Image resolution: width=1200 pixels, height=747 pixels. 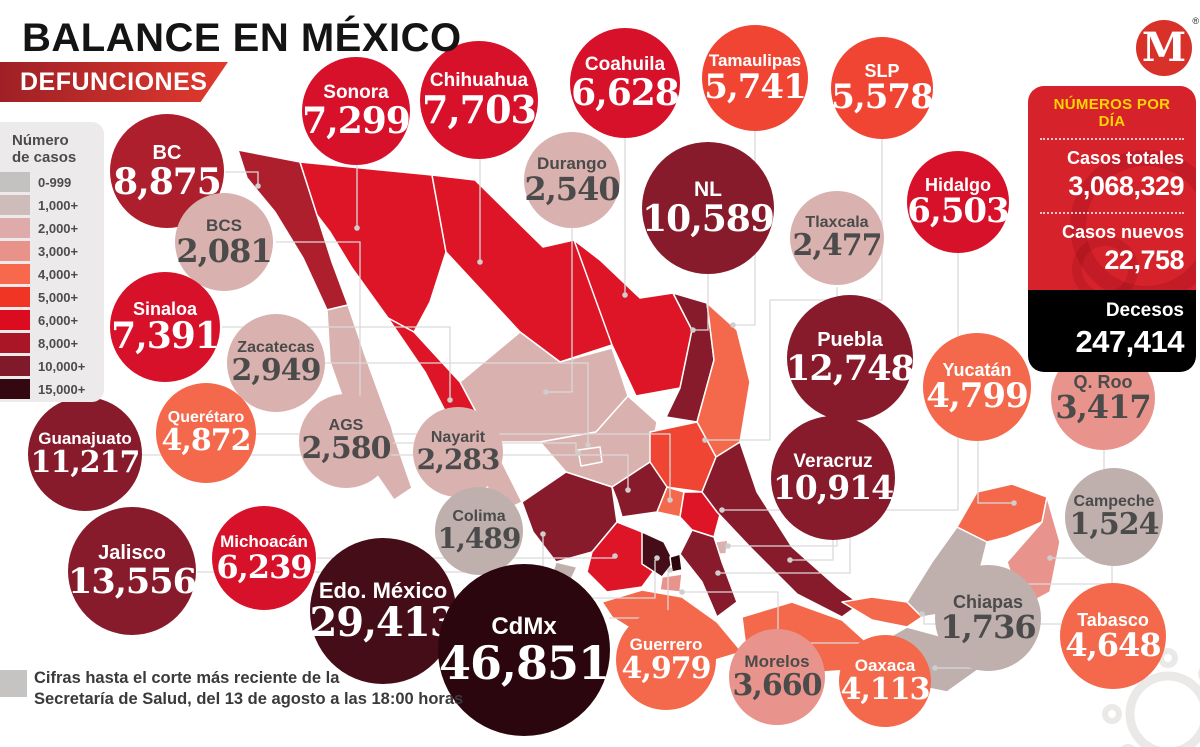 What do you see at coordinates (1113, 636) in the screenshot?
I see `state-bubble-tabasco: Tabasco 4,648` at bounding box center [1113, 636].